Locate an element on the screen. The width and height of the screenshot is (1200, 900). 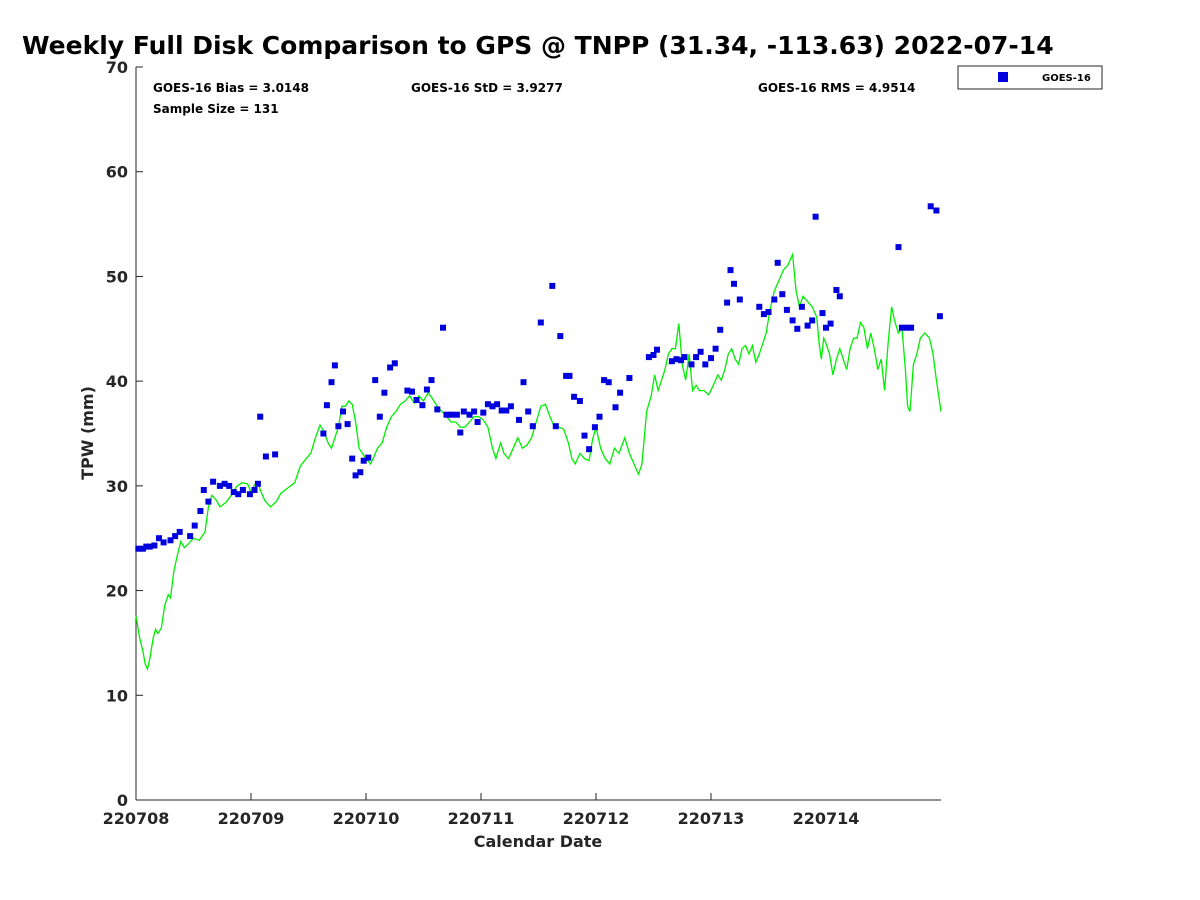
x-axis-label: Calendar Date is located at coordinates (538, 841).